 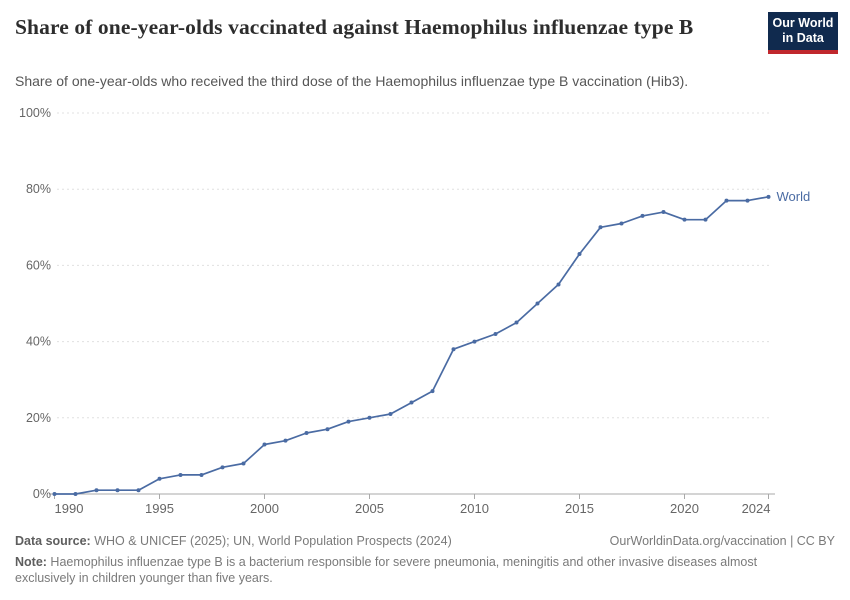 I want to click on x-tick-label: 2010, so click(x=474, y=508).